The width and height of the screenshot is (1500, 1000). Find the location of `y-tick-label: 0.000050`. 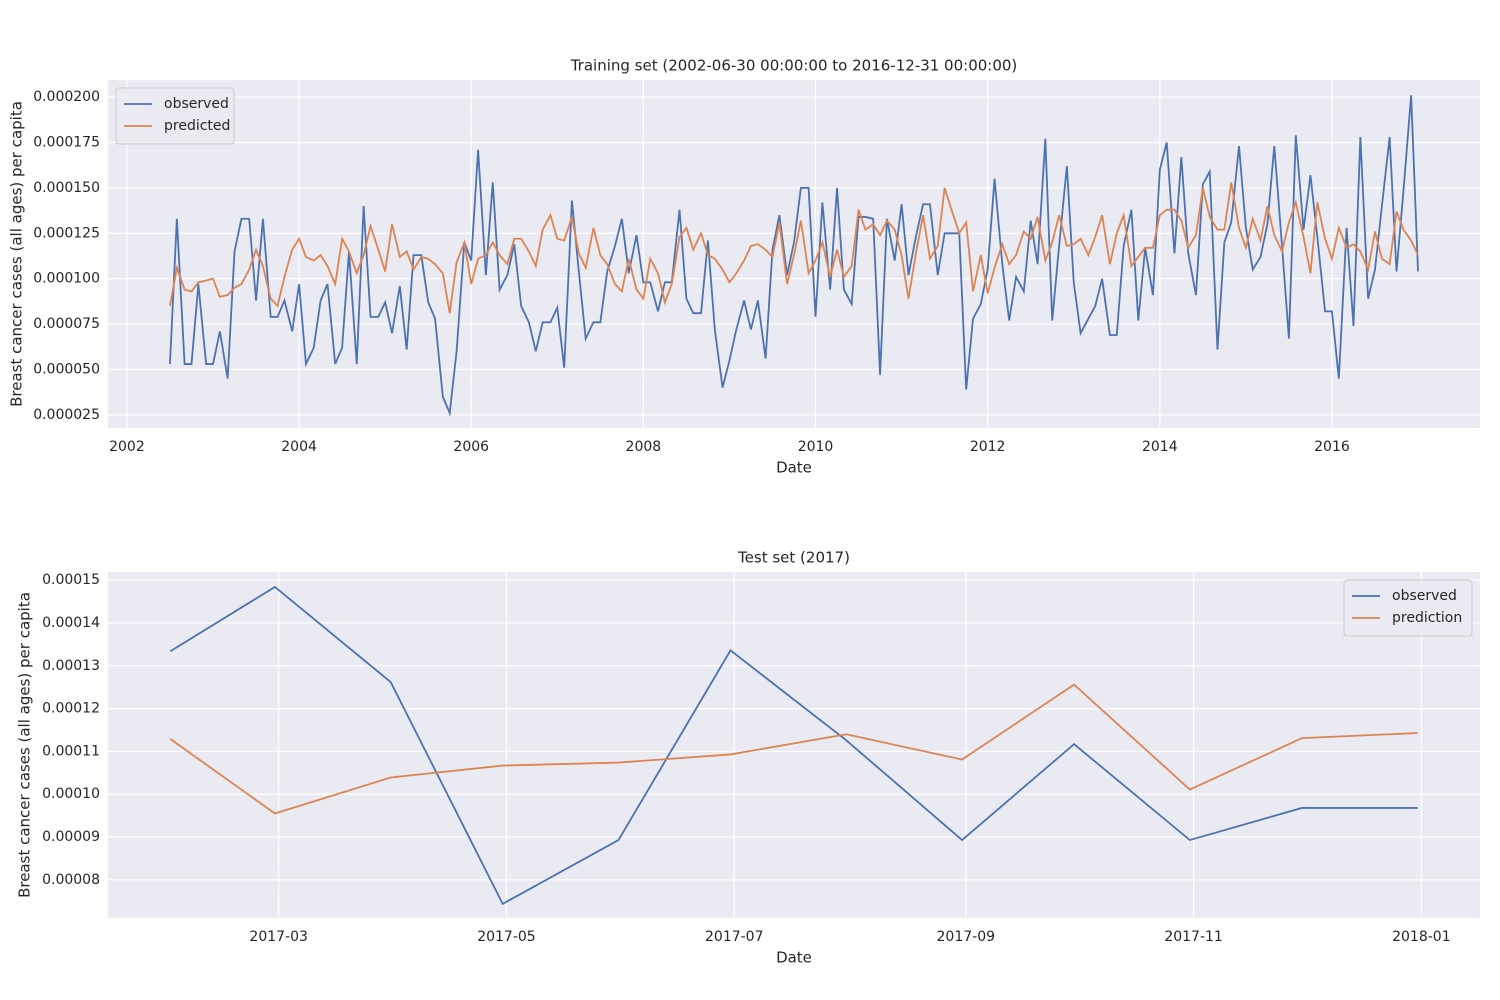

y-tick-label: 0.000050 is located at coordinates (66, 370).